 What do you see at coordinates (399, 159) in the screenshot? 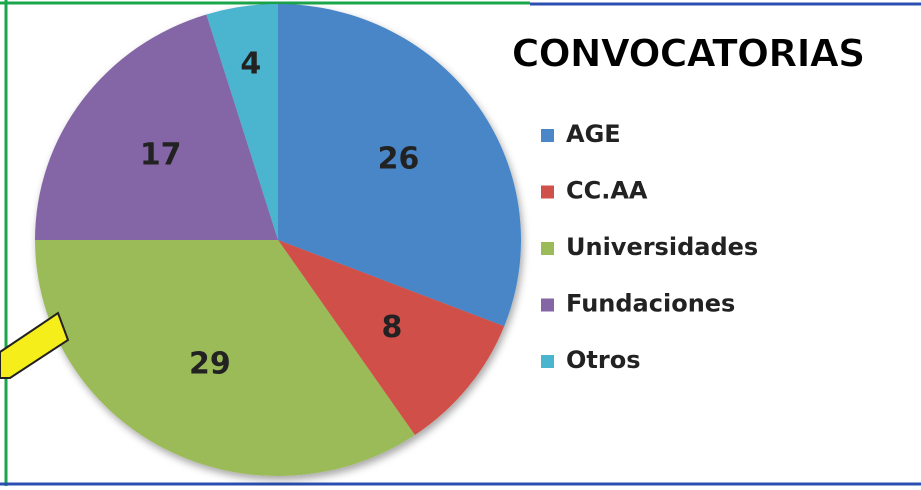
I see `data-label: 26` at bounding box center [399, 159].